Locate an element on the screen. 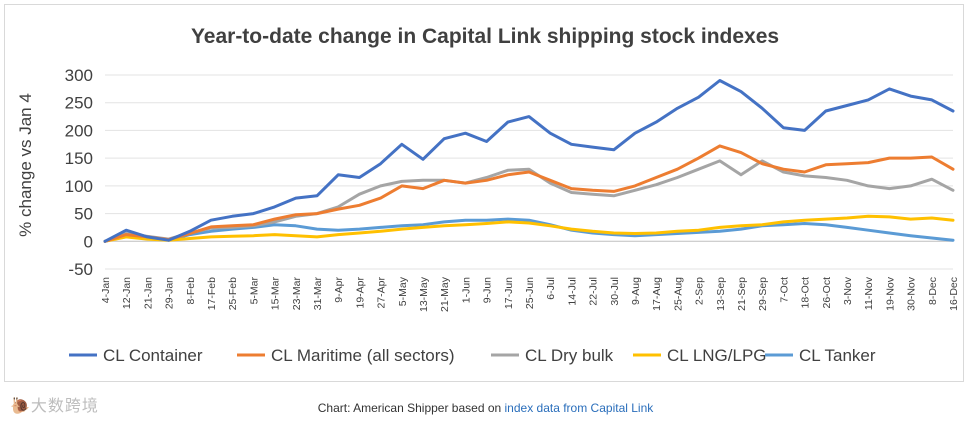 The height and width of the screenshot is (423, 971). x-tick-label: 25-Feb is located at coordinates (233, 293).